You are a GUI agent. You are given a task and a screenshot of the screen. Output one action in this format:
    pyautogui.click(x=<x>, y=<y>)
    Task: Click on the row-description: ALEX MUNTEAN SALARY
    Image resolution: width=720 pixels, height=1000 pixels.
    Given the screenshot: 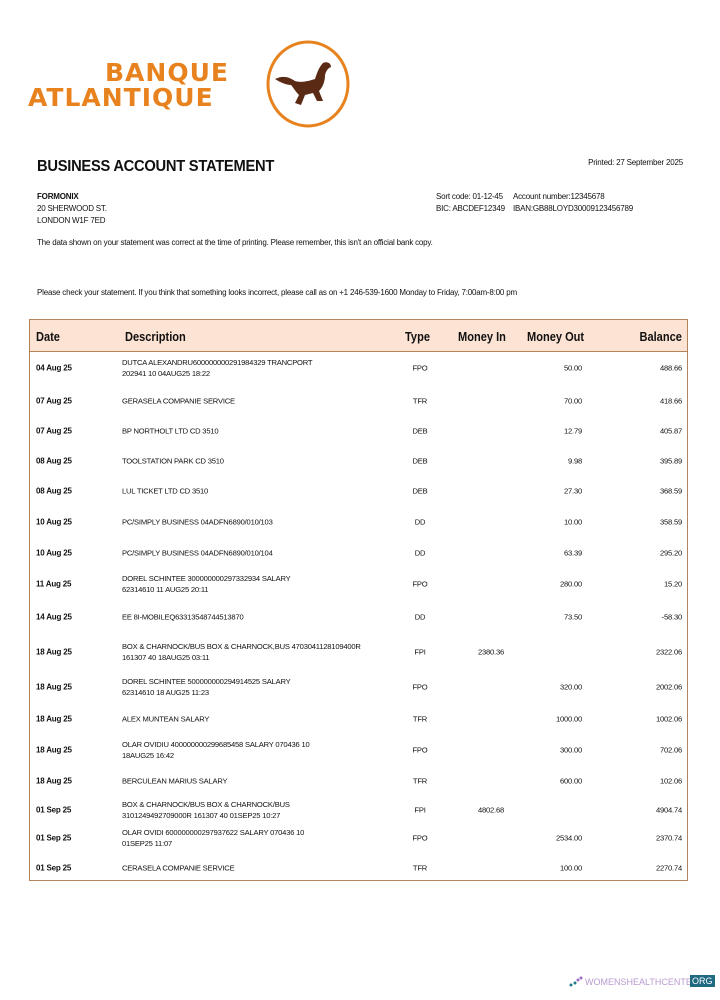 What is the action you would take?
    pyautogui.click(x=166, y=718)
    